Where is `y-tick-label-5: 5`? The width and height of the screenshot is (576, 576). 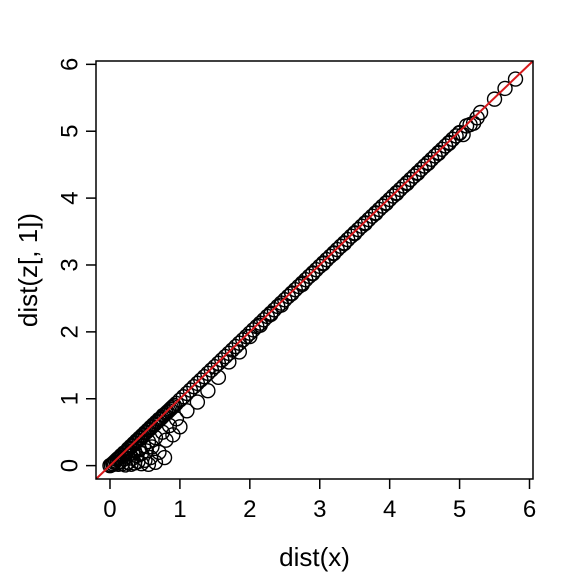 y-tick-label-5: 5 is located at coordinates (70, 131).